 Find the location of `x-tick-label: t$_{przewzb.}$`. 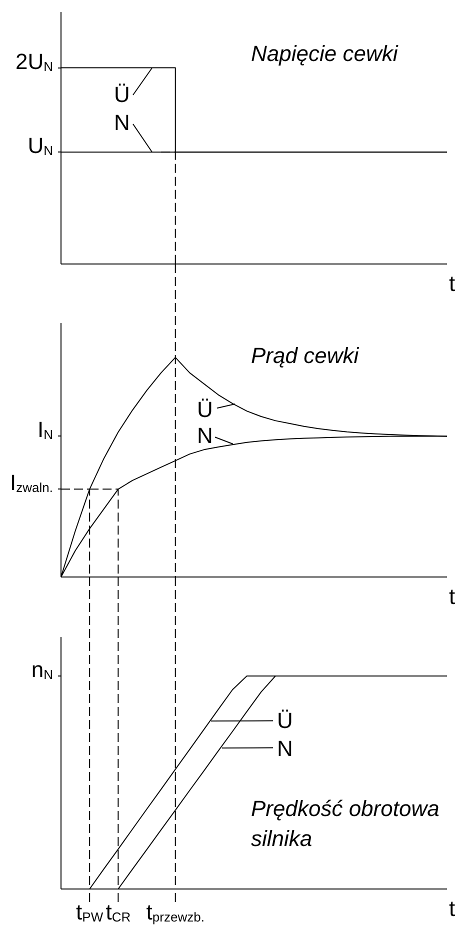

x-tick-label: t$_{przewzb.}$ is located at coordinates (175, 912).